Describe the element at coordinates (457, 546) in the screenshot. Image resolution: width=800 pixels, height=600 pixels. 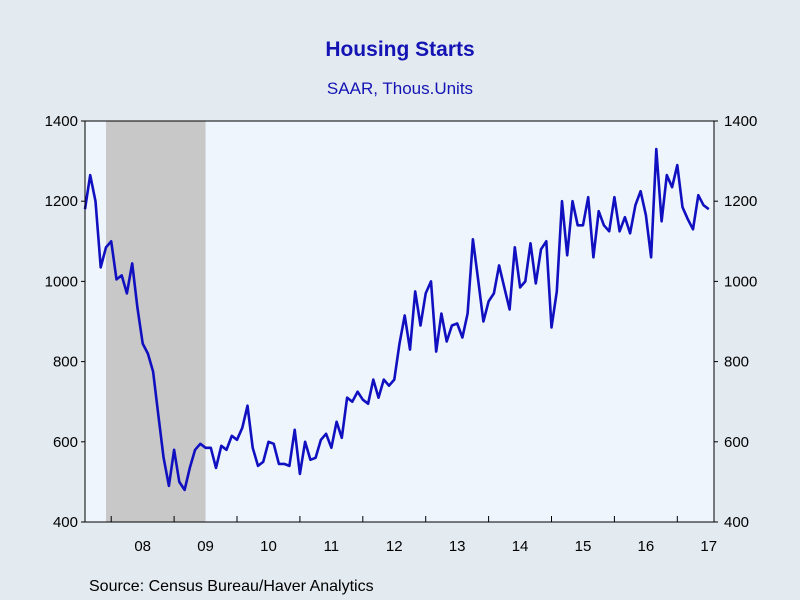
I see `x-tick-label: 13` at that location.